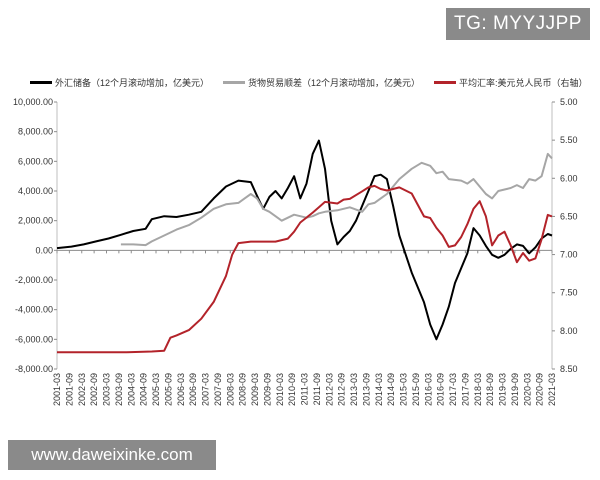  I want to click on left-tick-label: -6,000.00, so click(34, 339).